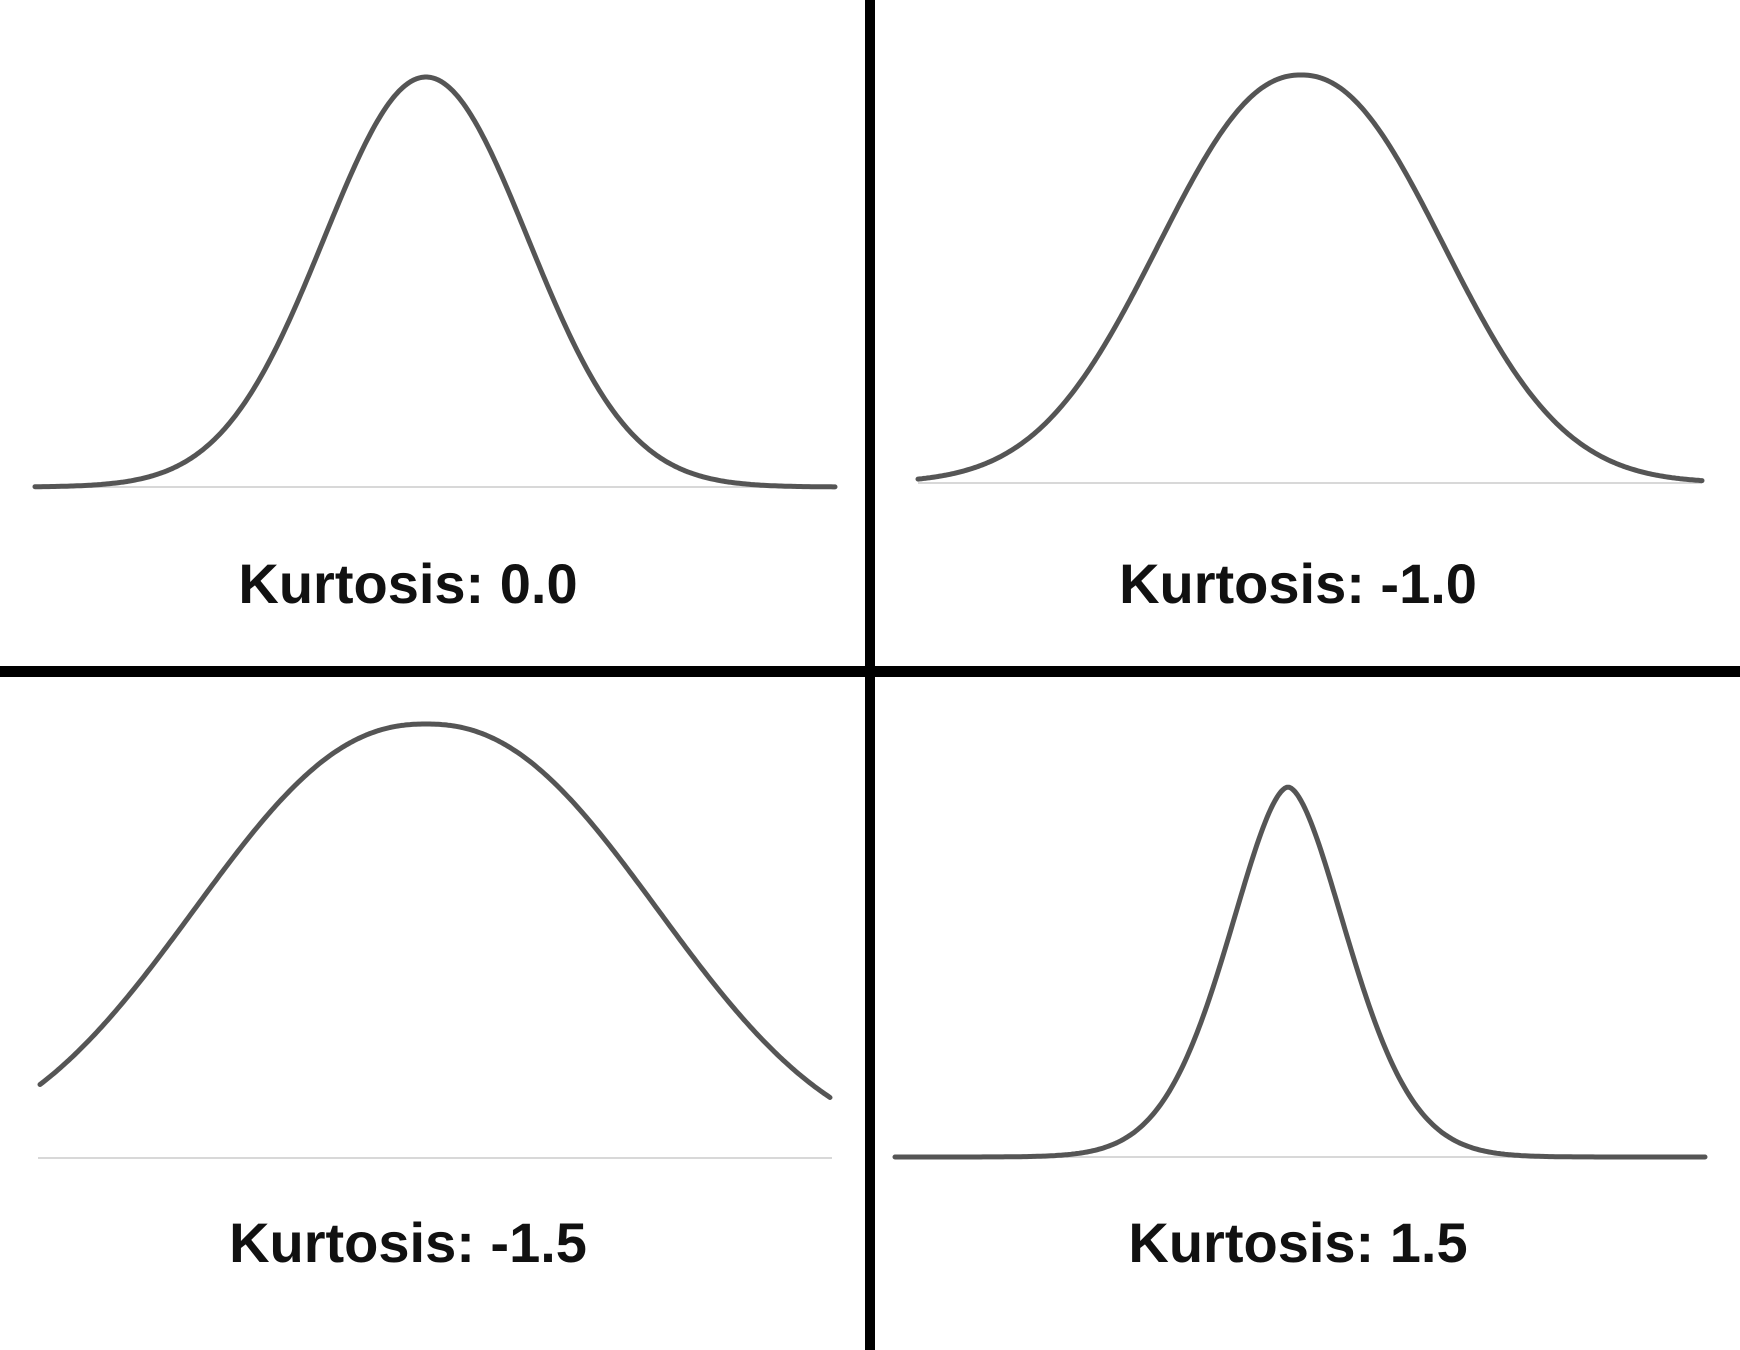 Image resolution: width=1740 pixels, height=1350 pixels. I want to click on panel-label: Kurtosis: 1.5, so click(1297, 1242).